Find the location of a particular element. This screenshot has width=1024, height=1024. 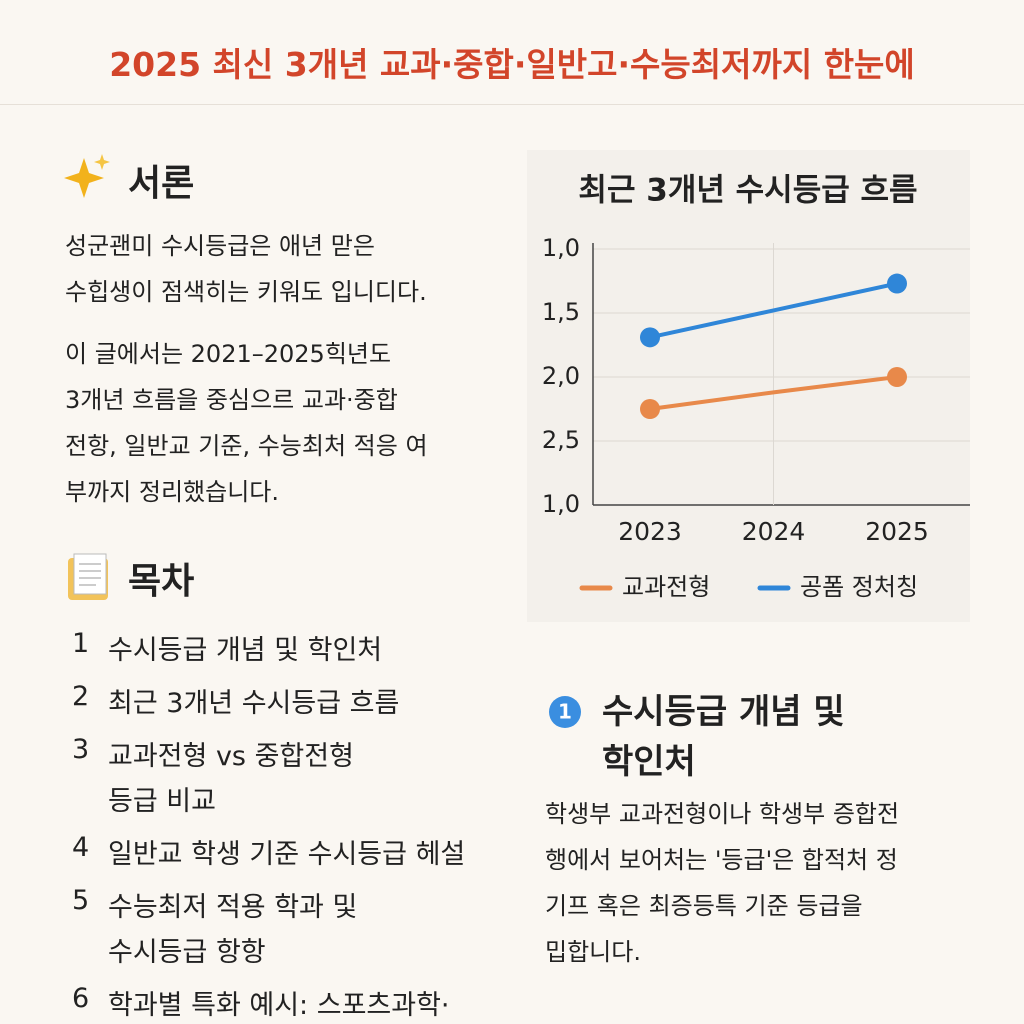

section-badge: 1 is located at coordinates (565, 712).